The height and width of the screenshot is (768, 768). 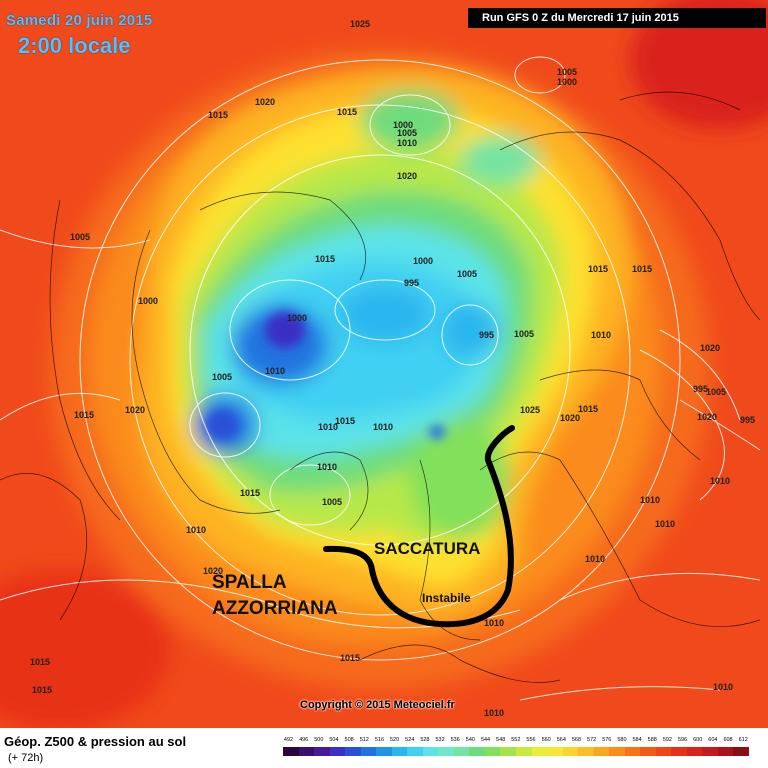 I want to click on scale-tick-label: 572, so click(x=592, y=740).